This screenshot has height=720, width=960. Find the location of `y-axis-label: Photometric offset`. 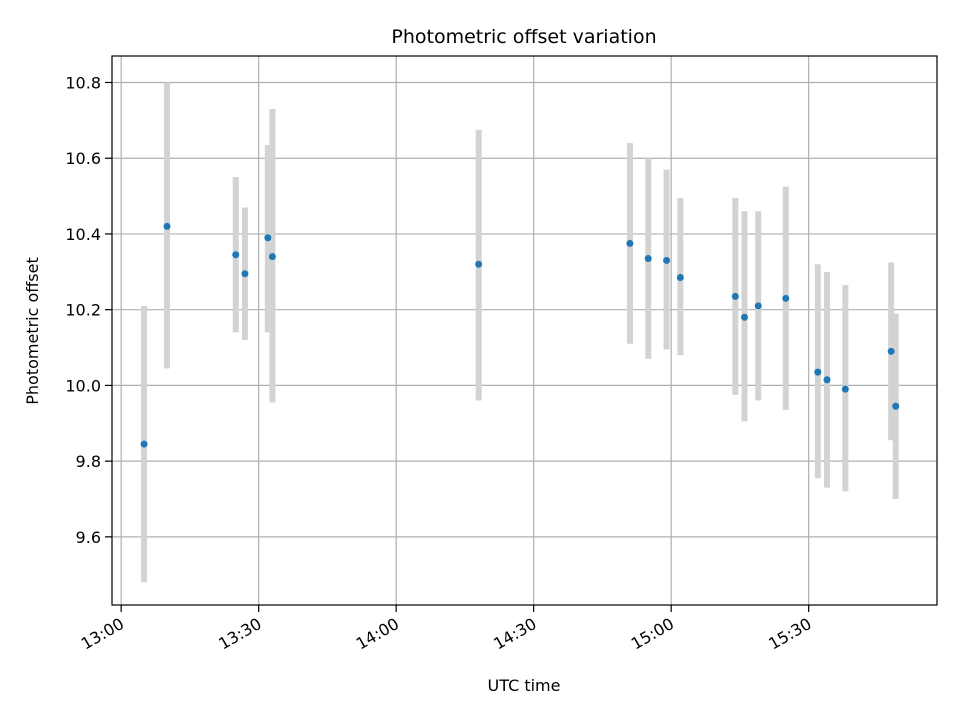

y-axis-label: Photometric offset is located at coordinates (32, 331).